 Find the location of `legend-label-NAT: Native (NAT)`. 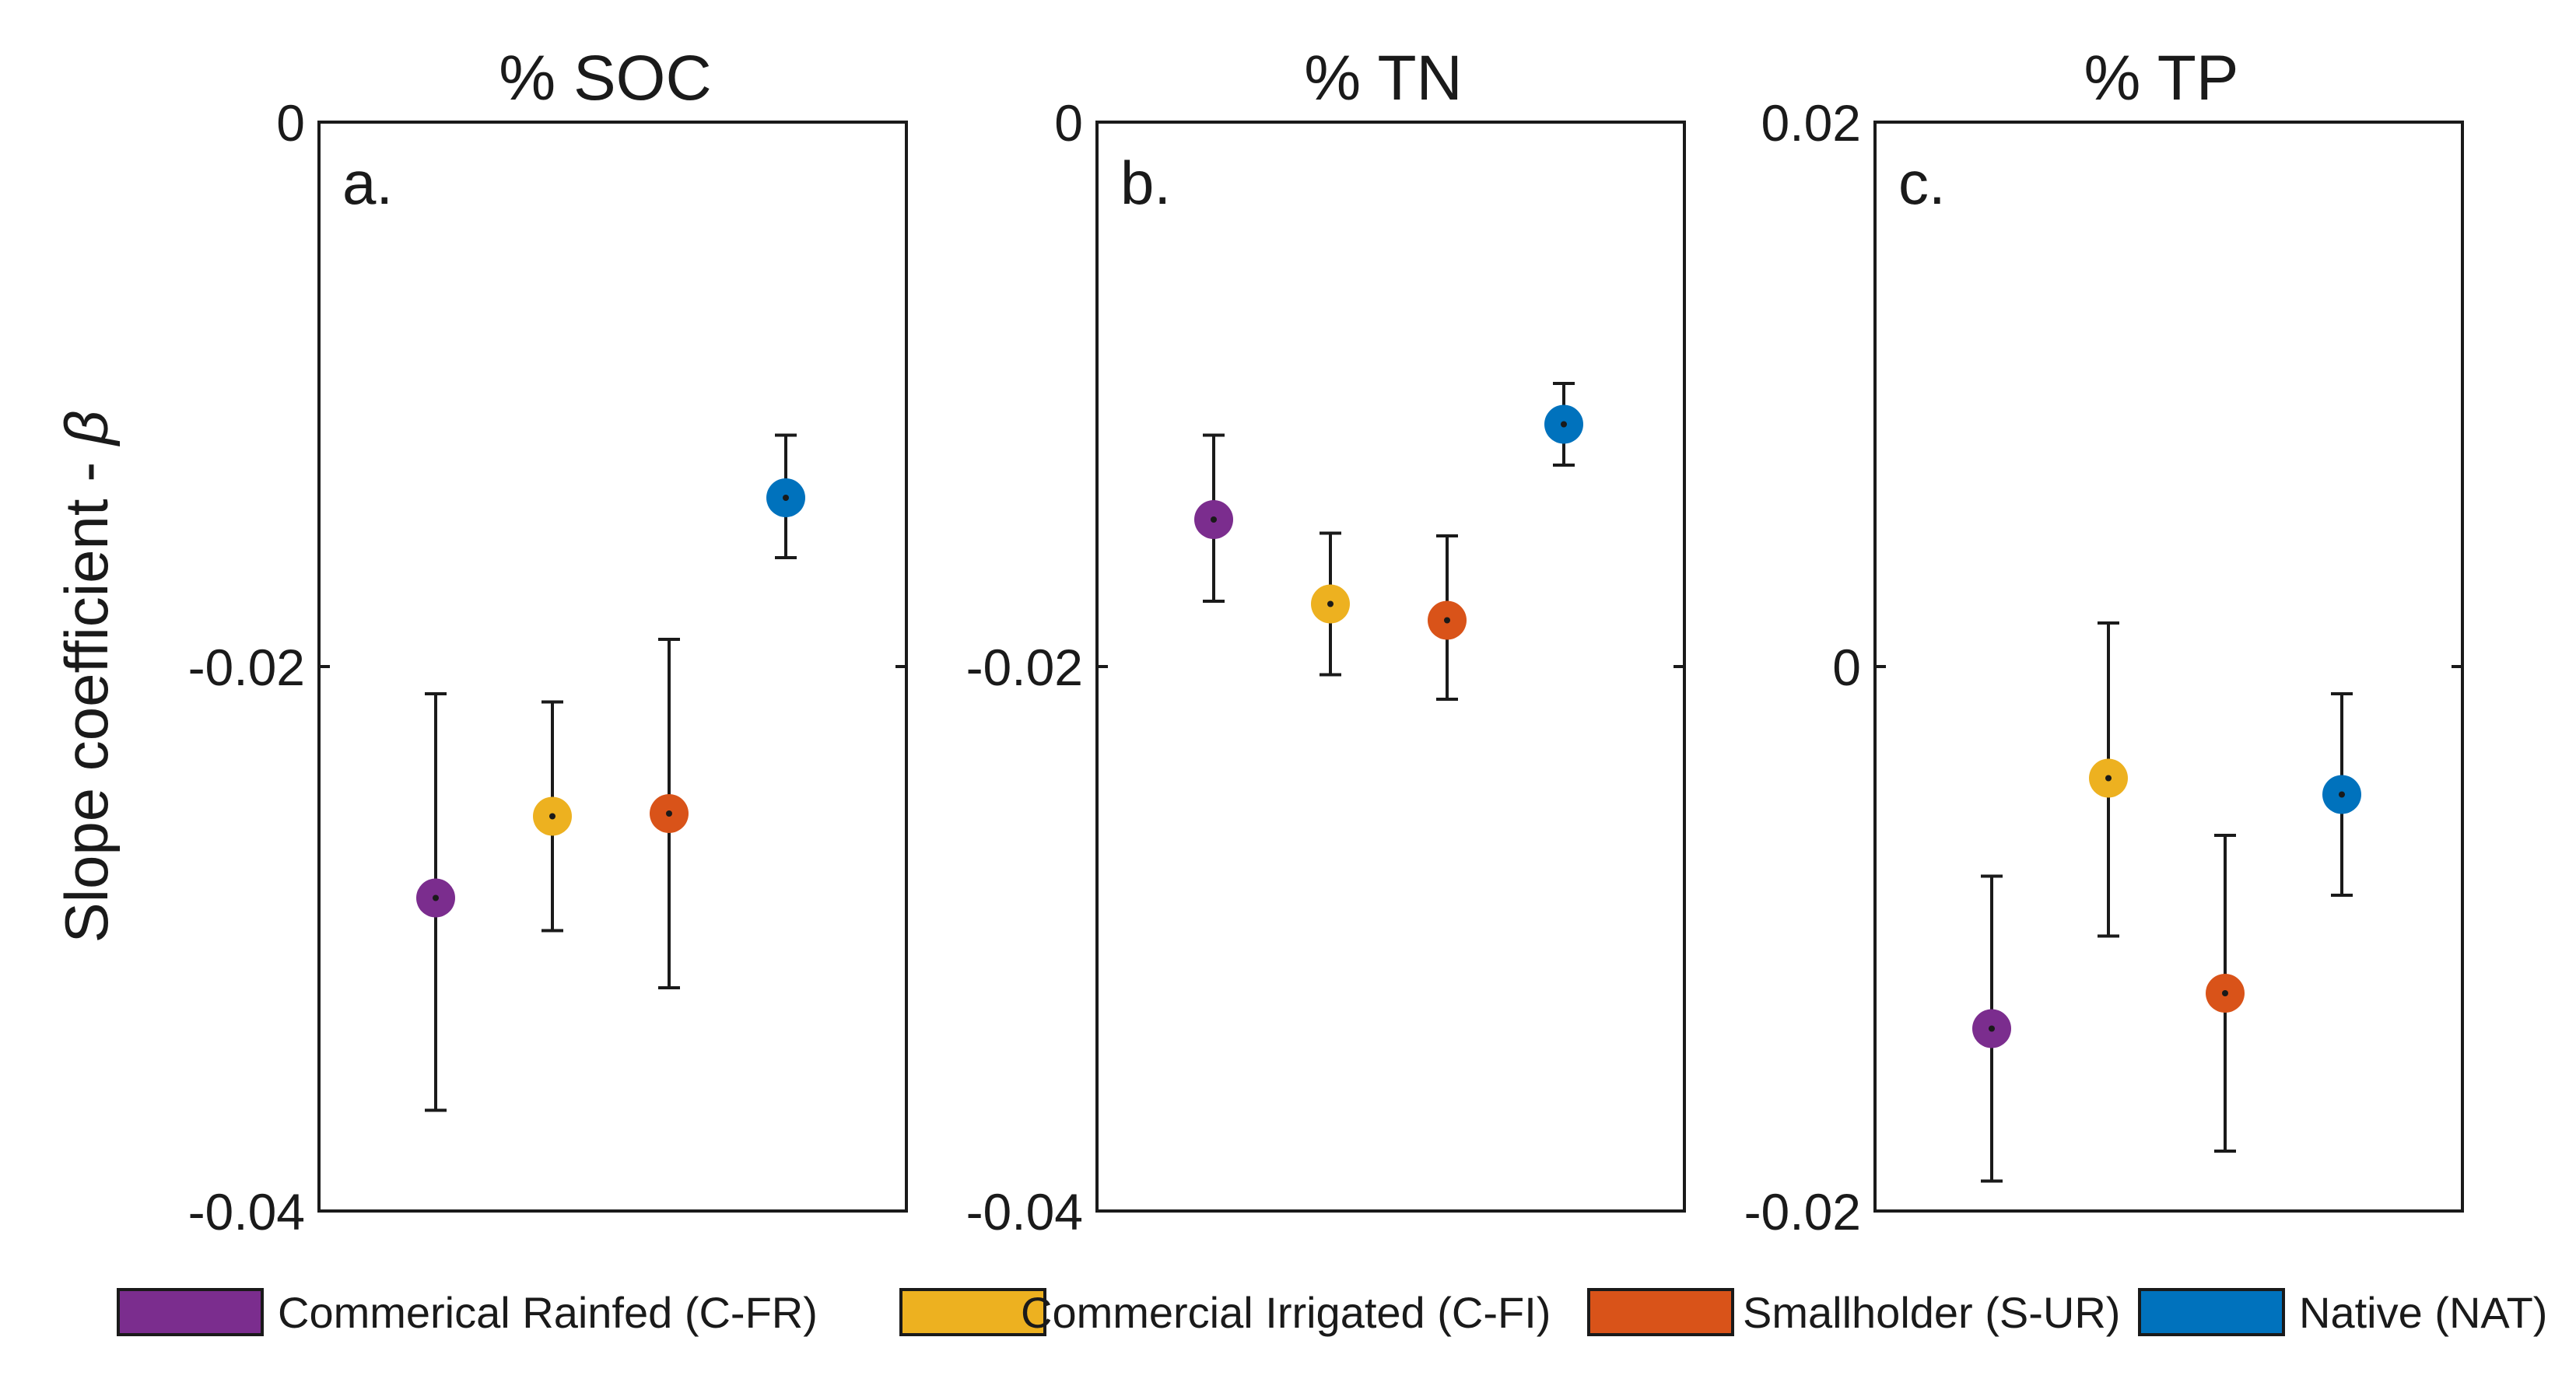

legend-label-NAT: Native (NAT) is located at coordinates (2423, 1313).